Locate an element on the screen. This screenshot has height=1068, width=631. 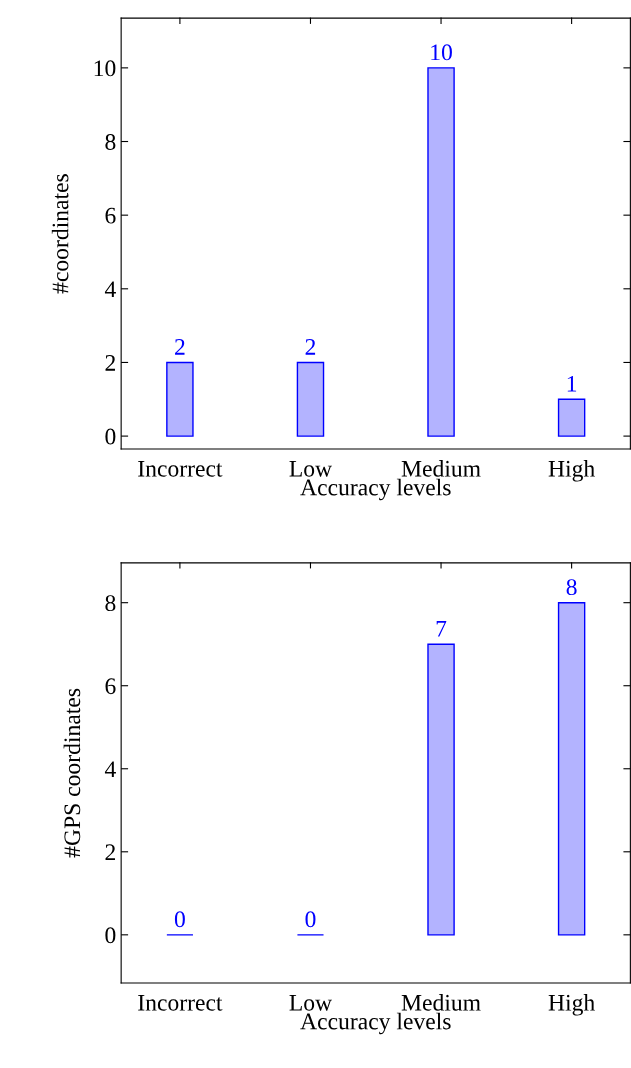
data-label: 10 is located at coordinates (441, 52).